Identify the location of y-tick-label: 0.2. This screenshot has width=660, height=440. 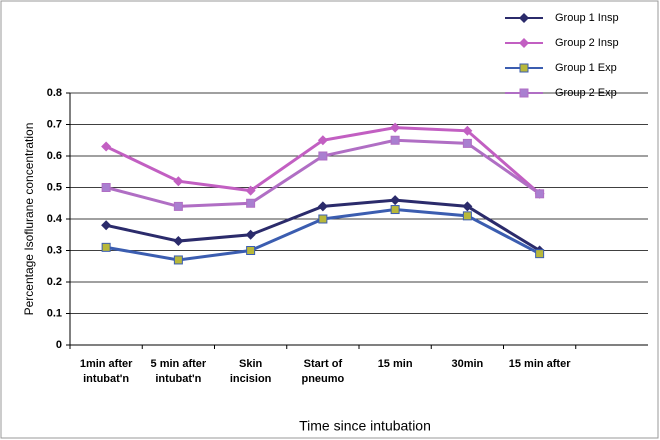
(54, 282).